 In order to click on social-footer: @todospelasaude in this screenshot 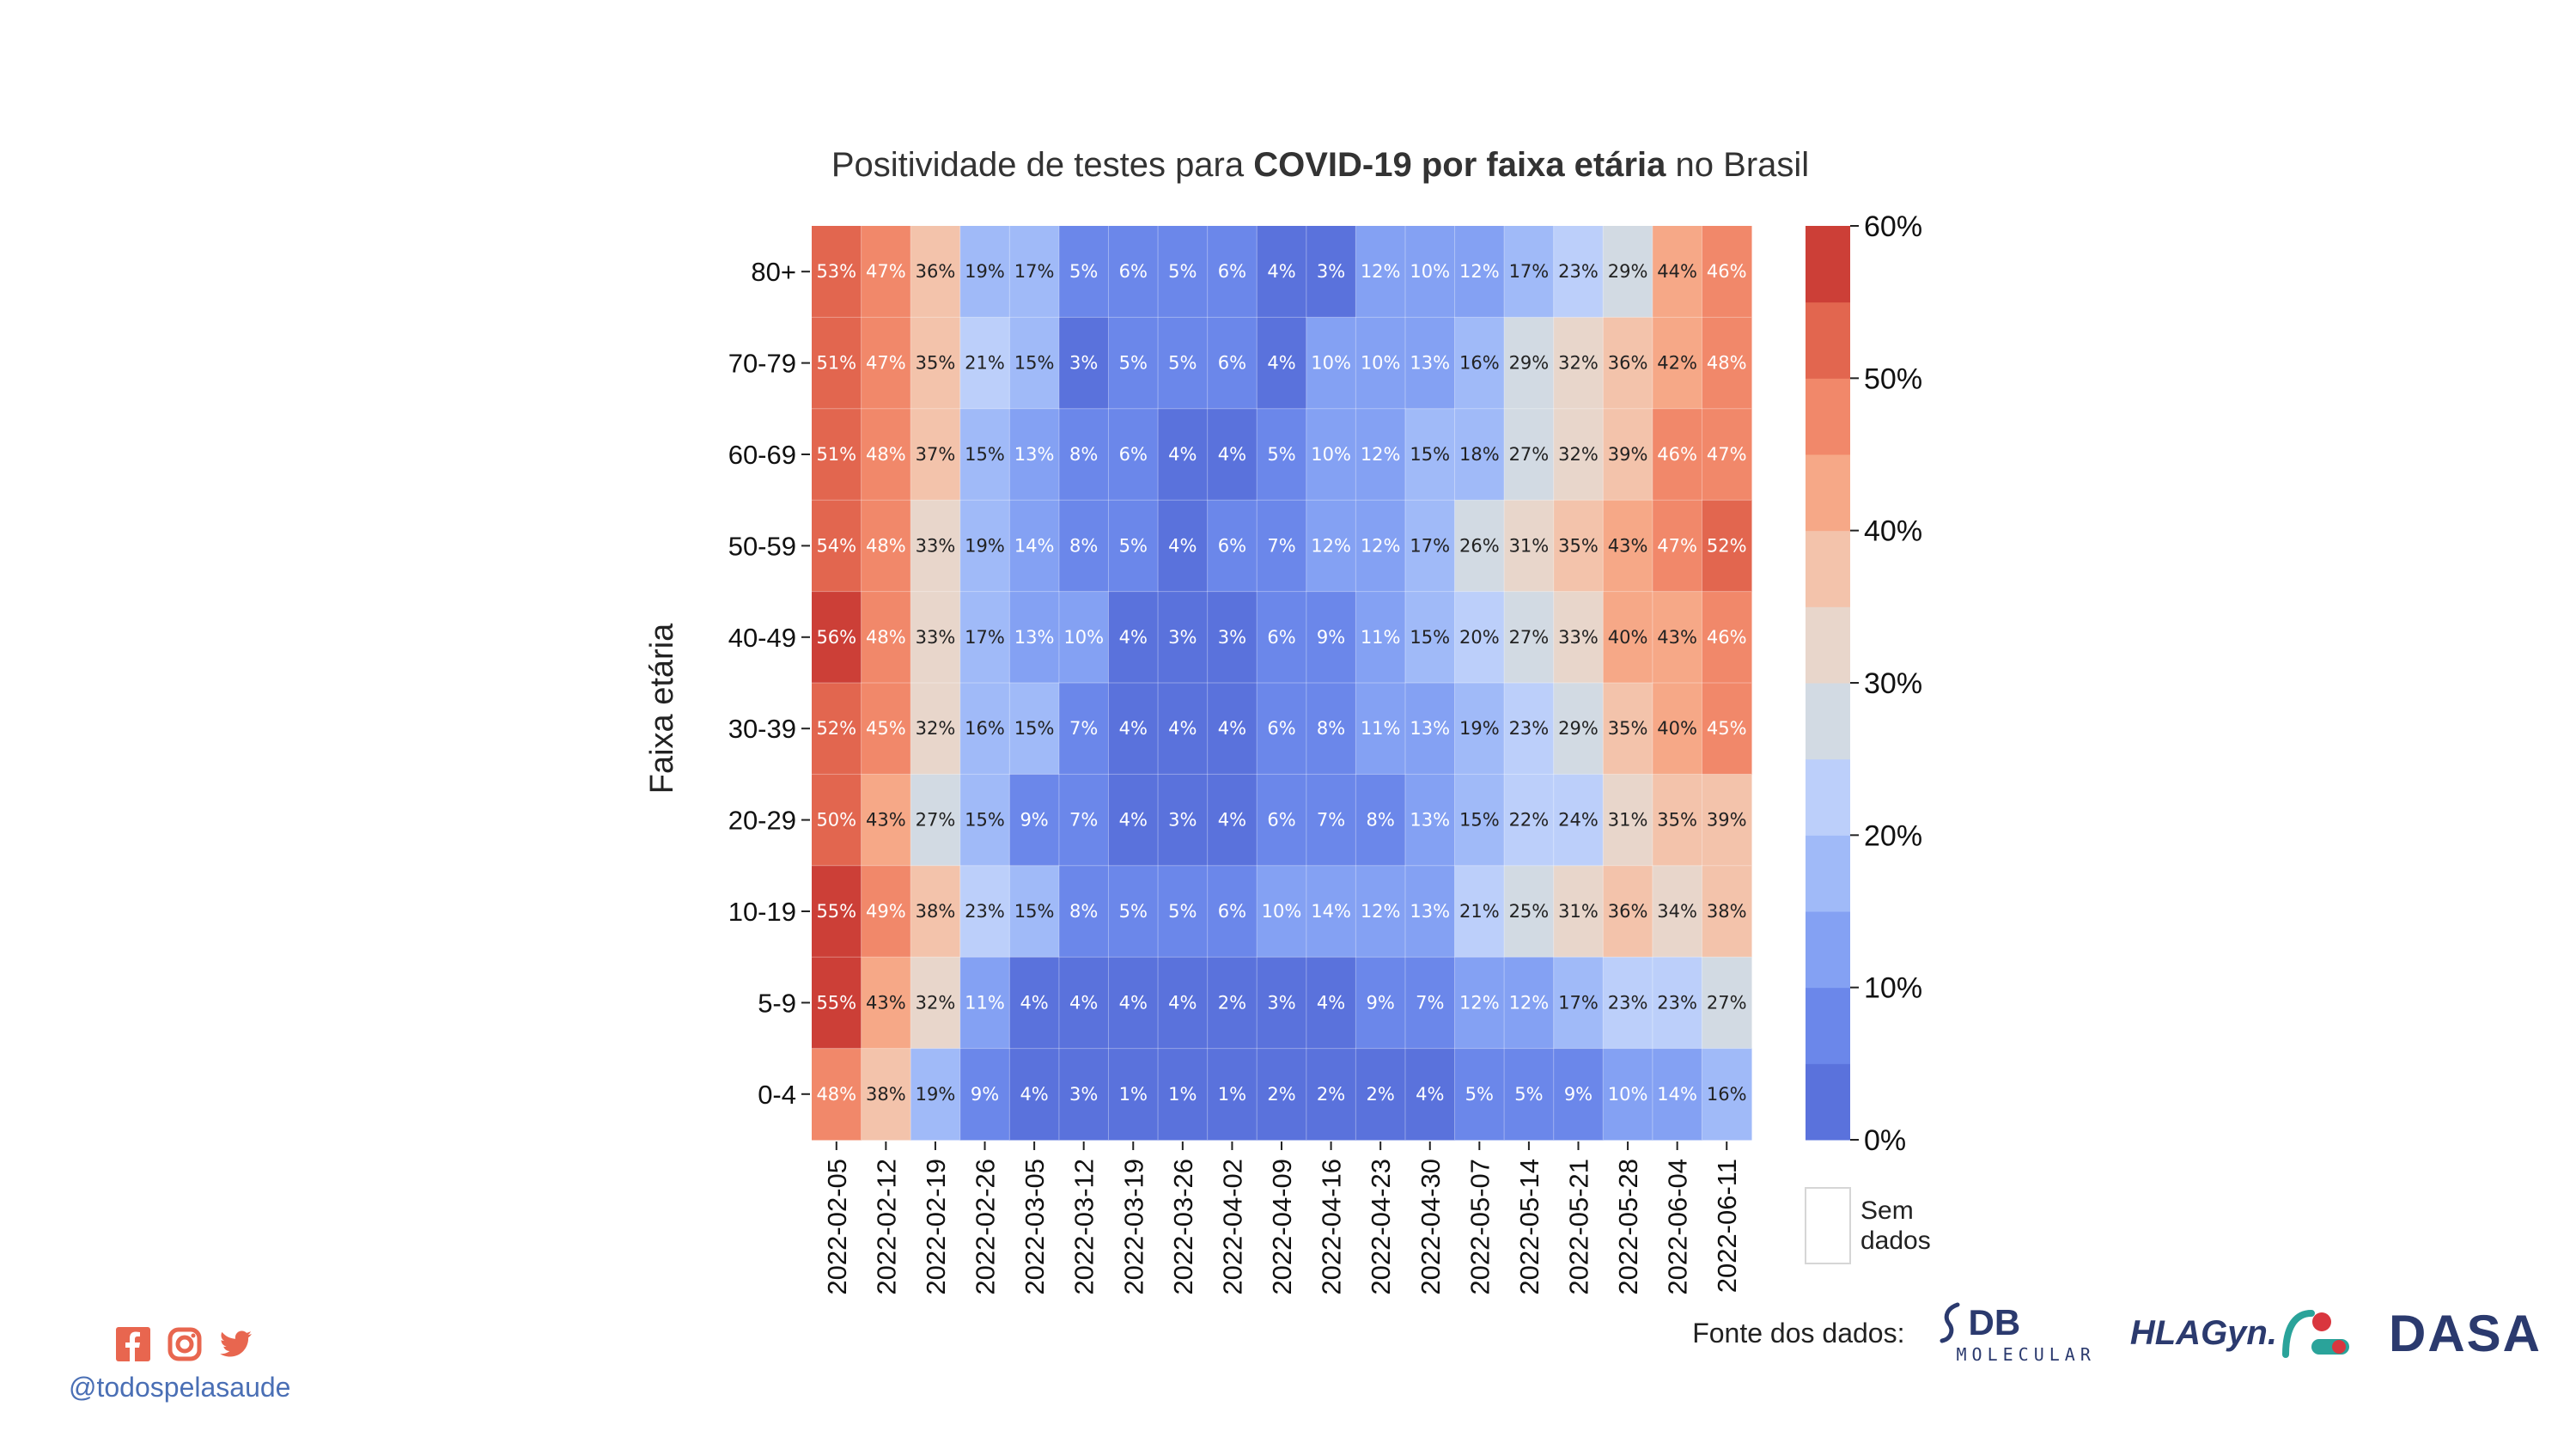, I will do `click(193, 1365)`.